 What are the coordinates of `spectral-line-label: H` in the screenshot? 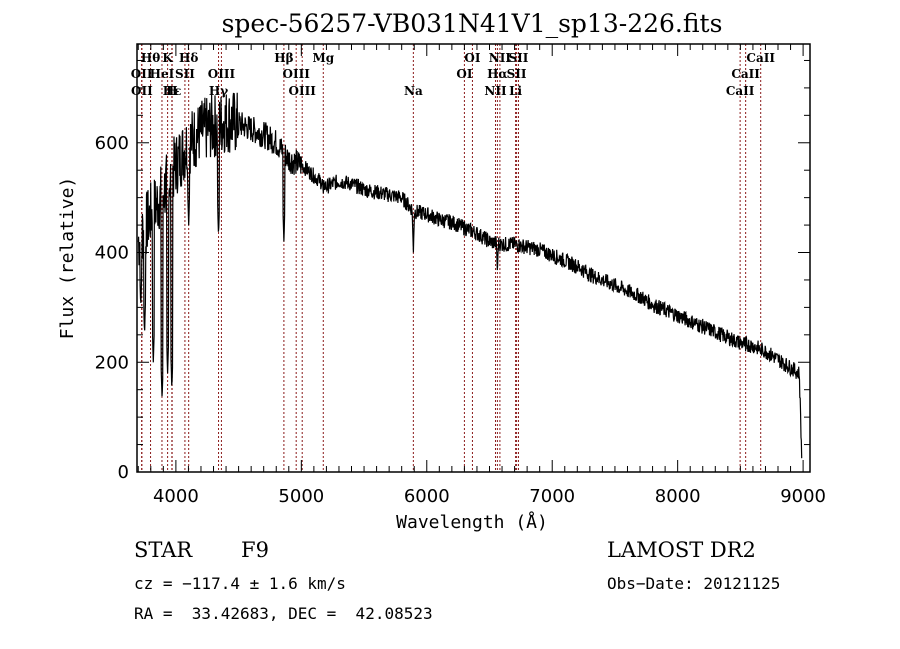 It's located at (171, 91).